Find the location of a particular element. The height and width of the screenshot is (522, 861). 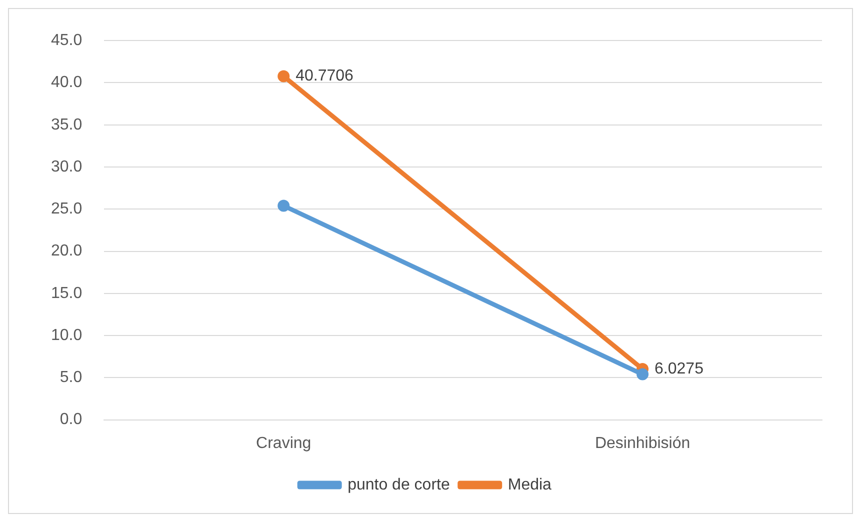

y-tick-label: 10.0 is located at coordinates (66, 335).